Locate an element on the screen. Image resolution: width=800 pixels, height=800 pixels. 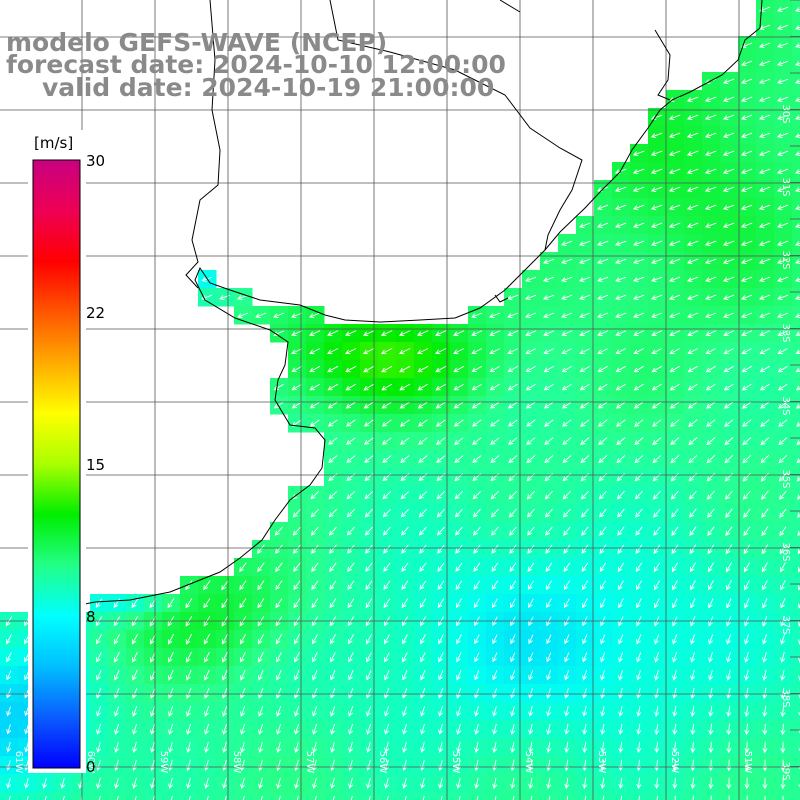
latitude-label: 33S is located at coordinates (785, 332).